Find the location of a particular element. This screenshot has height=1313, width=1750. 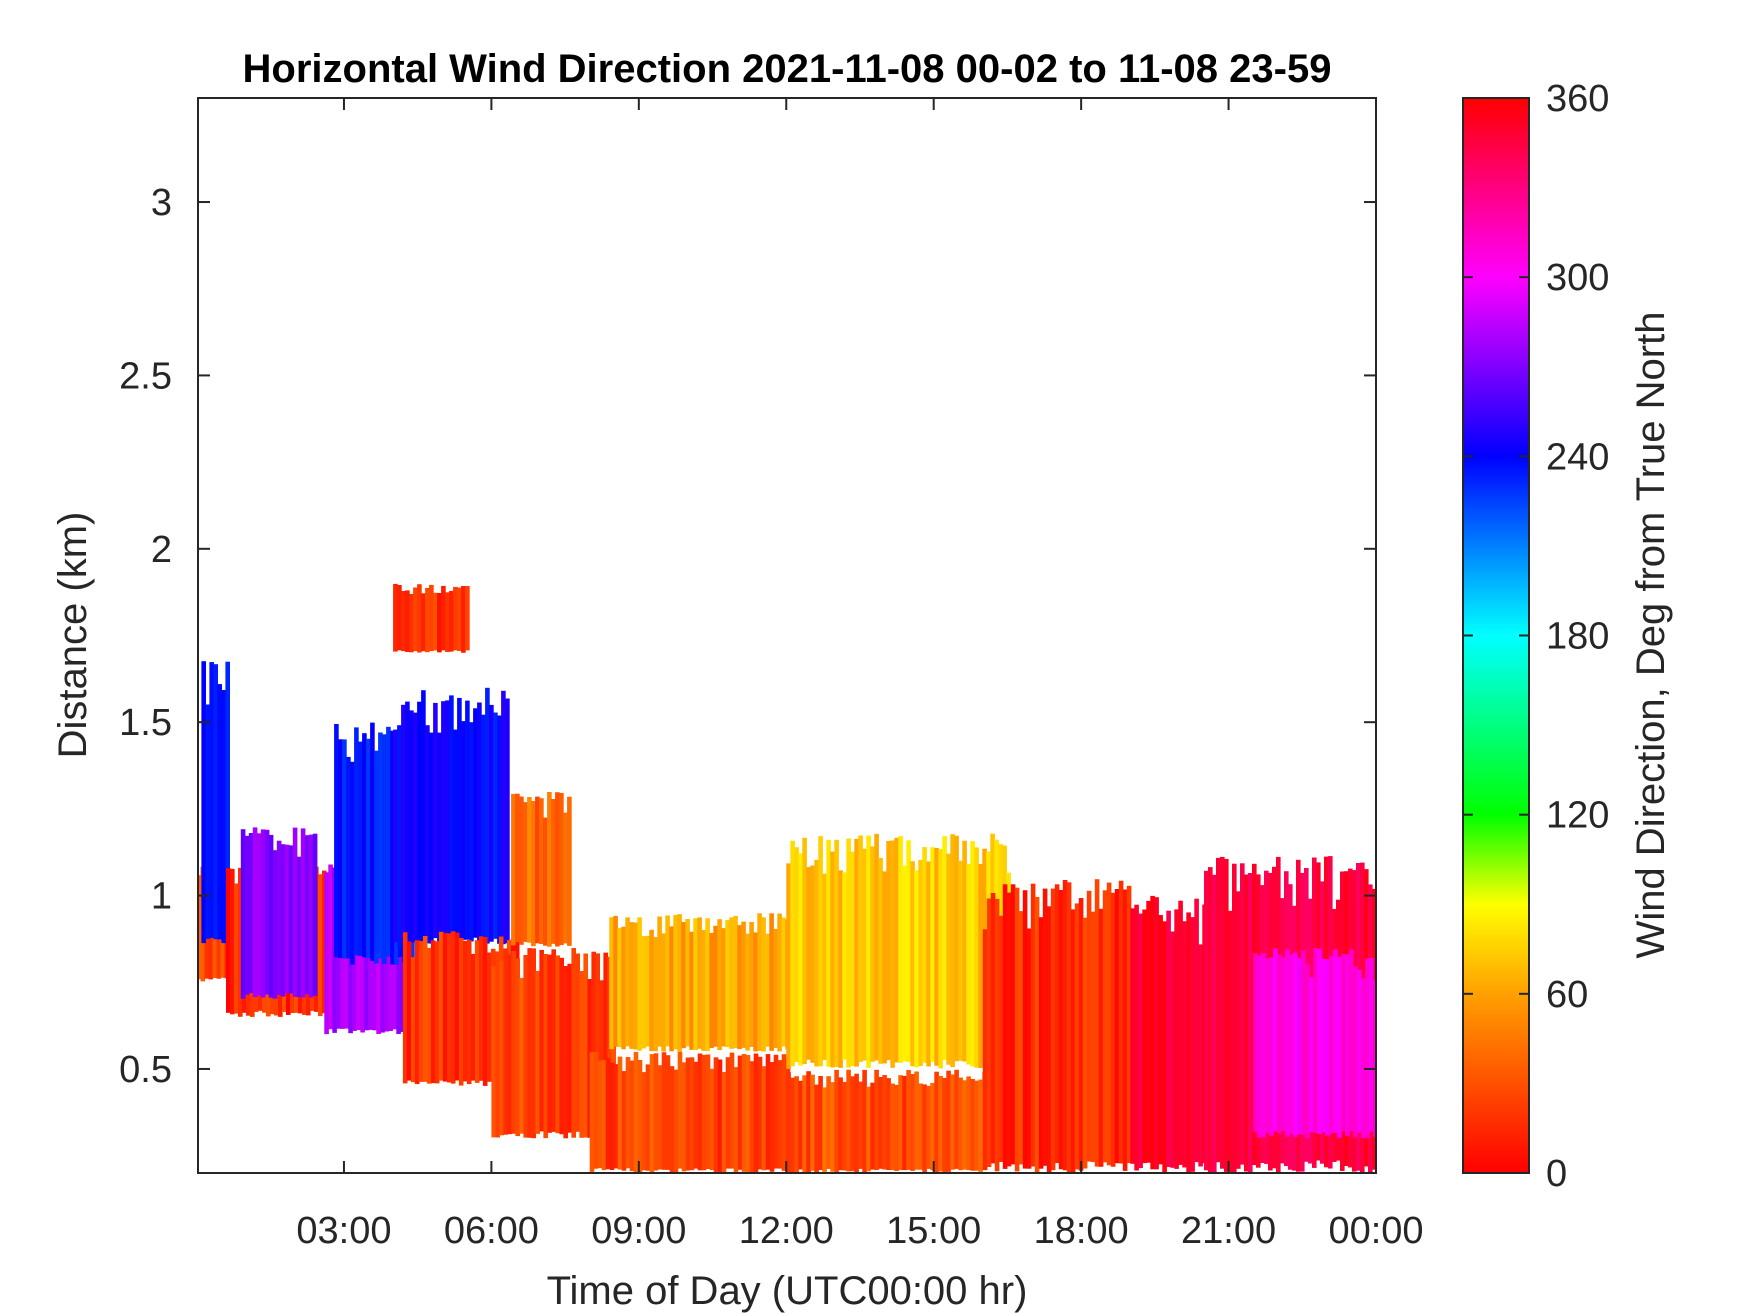

x-tick-label: 15:00 is located at coordinates (933, 1231).